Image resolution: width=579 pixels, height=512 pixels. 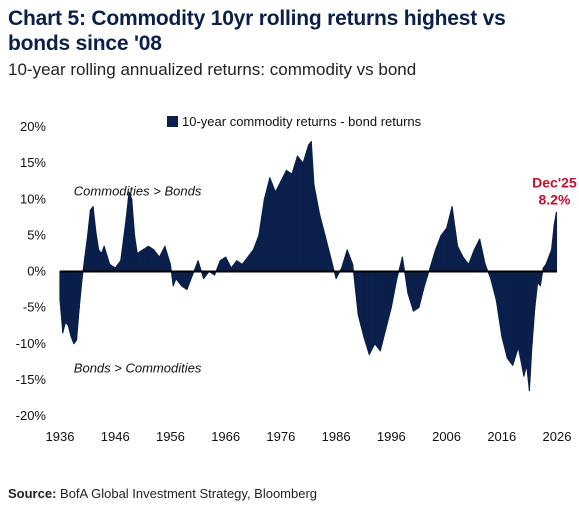 I want to click on annotation-label: Commodities > Bonds, so click(x=138, y=191).